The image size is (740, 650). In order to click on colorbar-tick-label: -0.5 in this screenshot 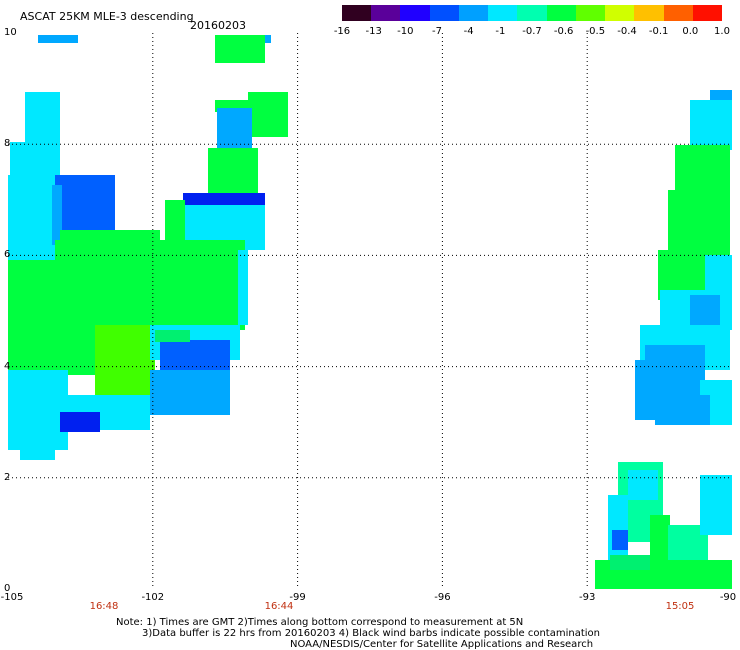, I will do `click(595, 31)`.